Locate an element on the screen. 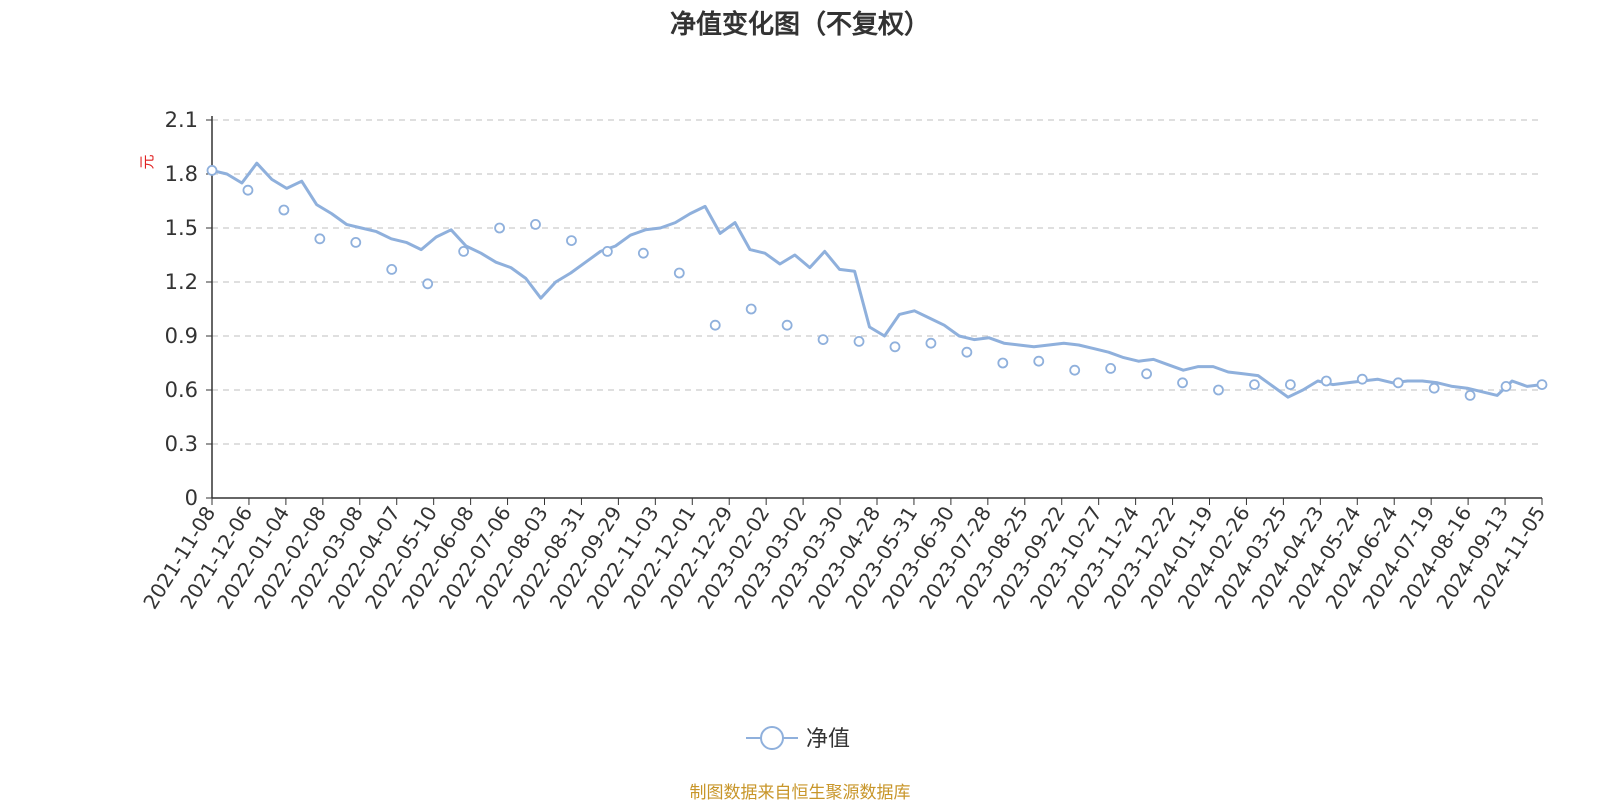 Image resolution: width=1600 pixels, height=803 pixels. y-tick-label: 1.8 is located at coordinates (181, 174).